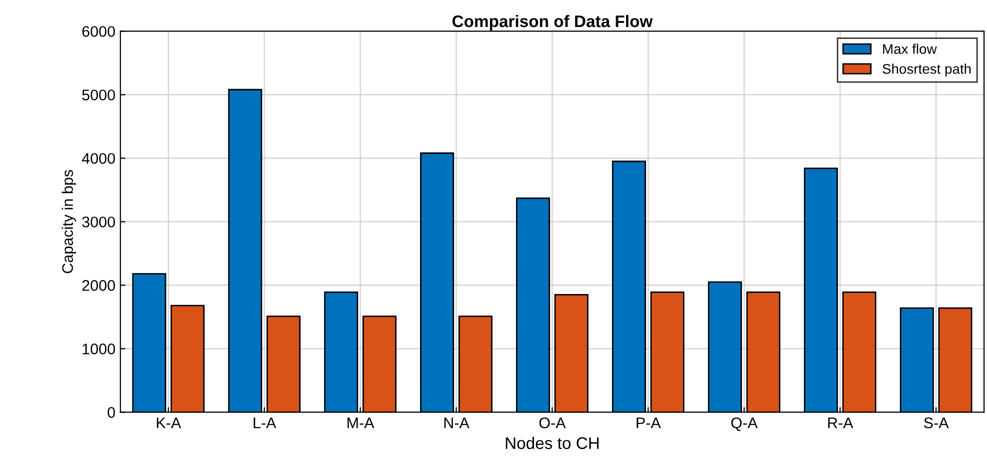  What do you see at coordinates (648, 423) in the screenshot?
I see `x-tick-label: P-A` at bounding box center [648, 423].